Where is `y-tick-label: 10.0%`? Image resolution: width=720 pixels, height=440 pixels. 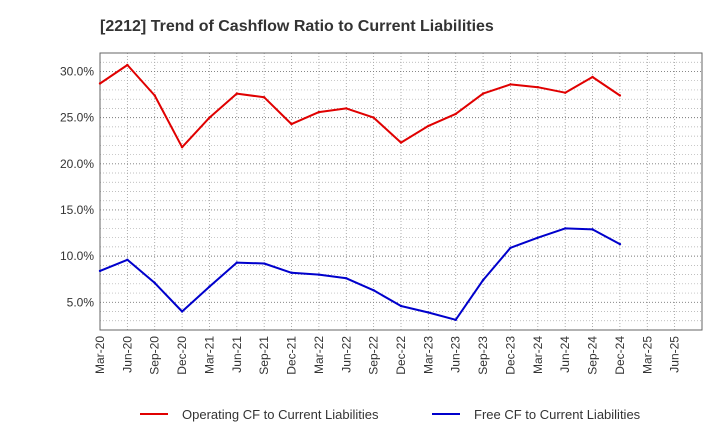 y-tick-label: 10.0% is located at coordinates (77, 256).